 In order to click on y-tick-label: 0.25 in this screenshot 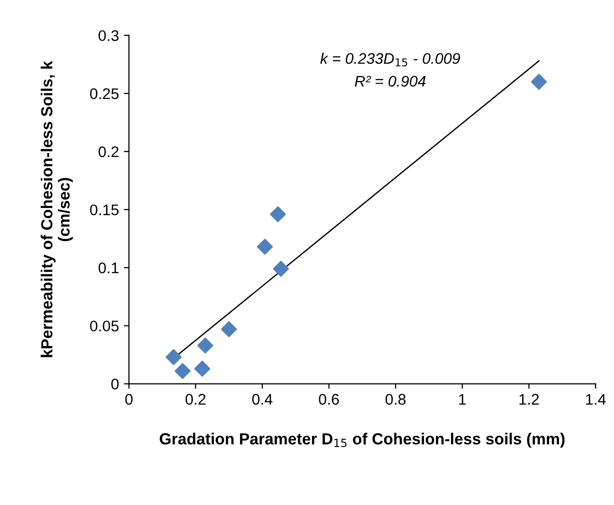, I will do `click(104, 94)`.